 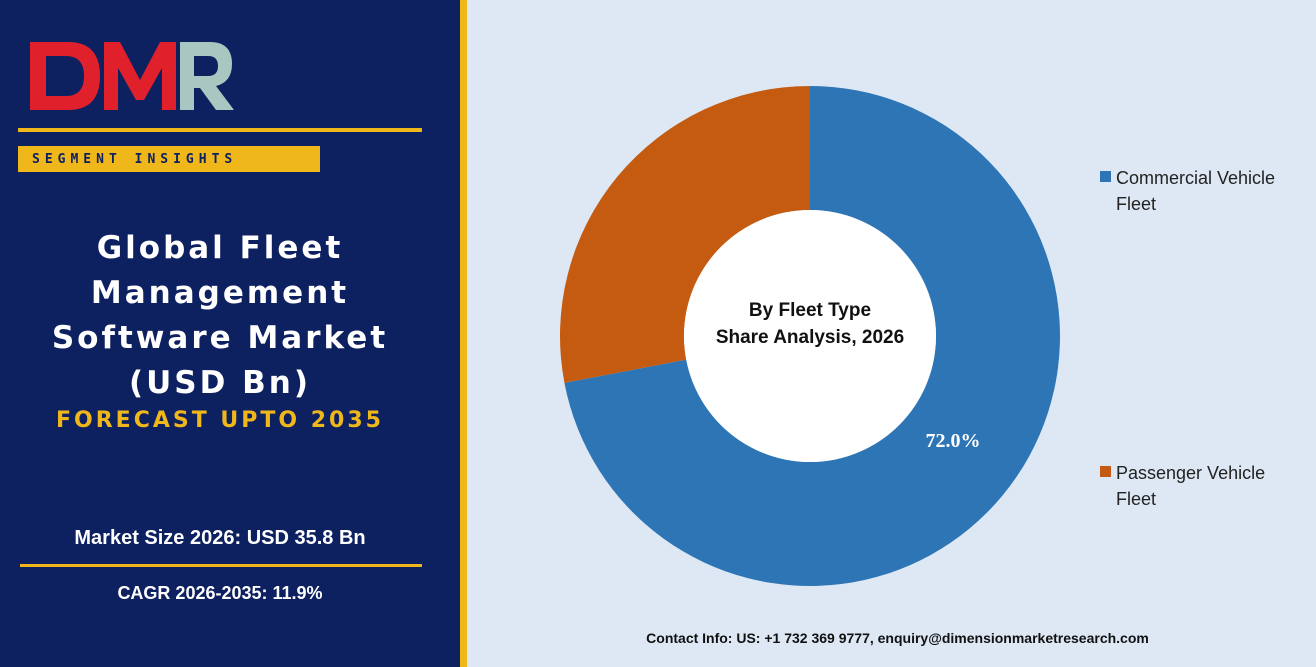 I want to click on legend-swatch-commercial, so click(x=1105, y=176).